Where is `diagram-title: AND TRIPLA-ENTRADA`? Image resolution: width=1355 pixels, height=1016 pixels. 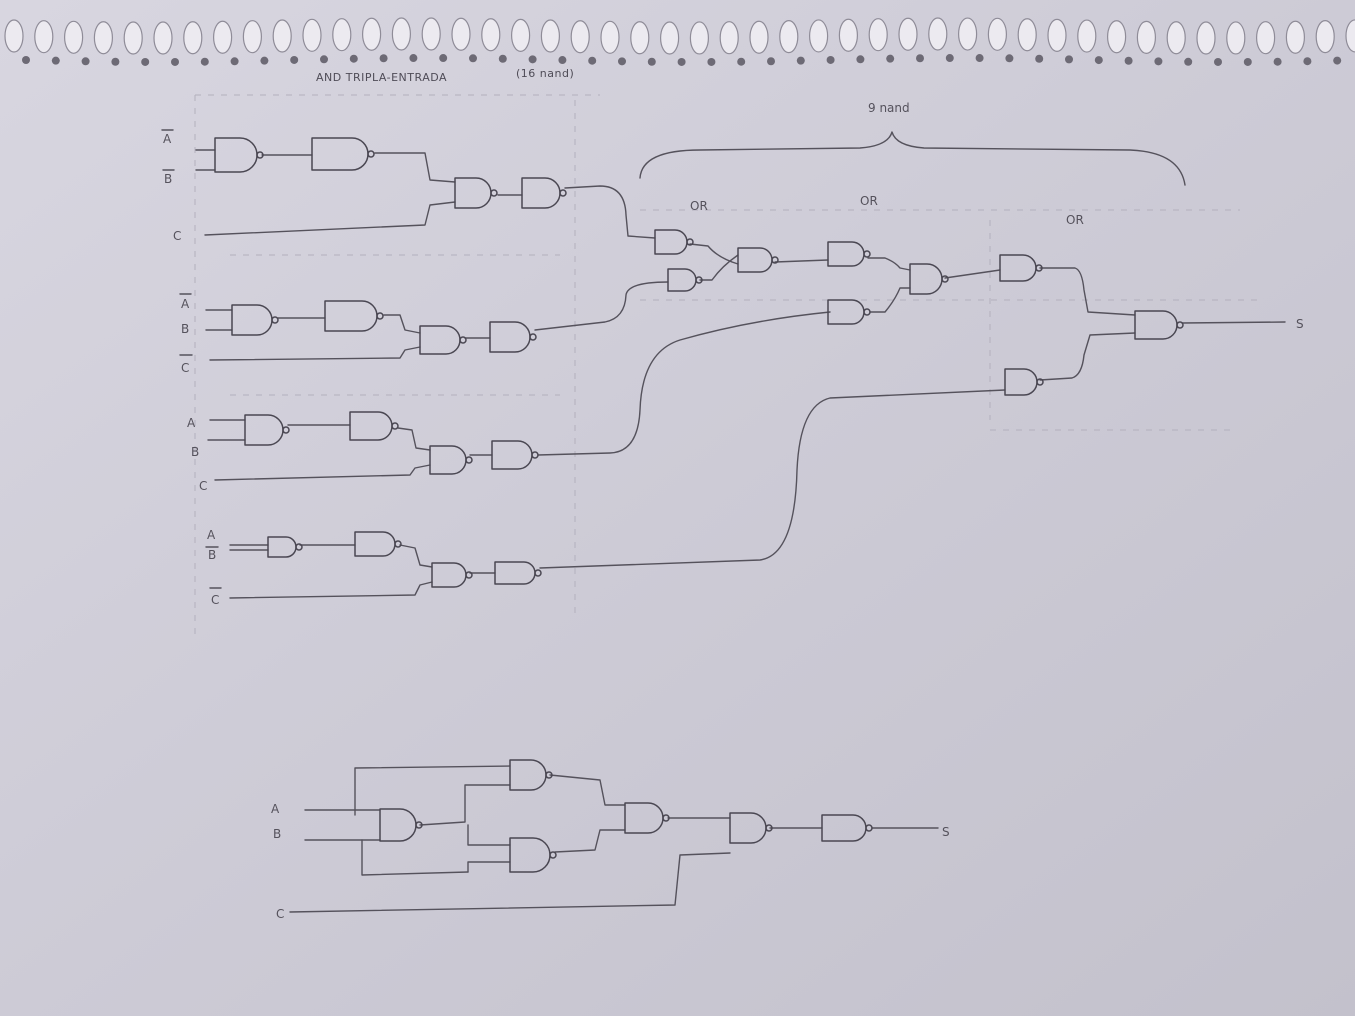 diagram-title: AND TRIPLA-ENTRADA is located at coordinates (381, 77).